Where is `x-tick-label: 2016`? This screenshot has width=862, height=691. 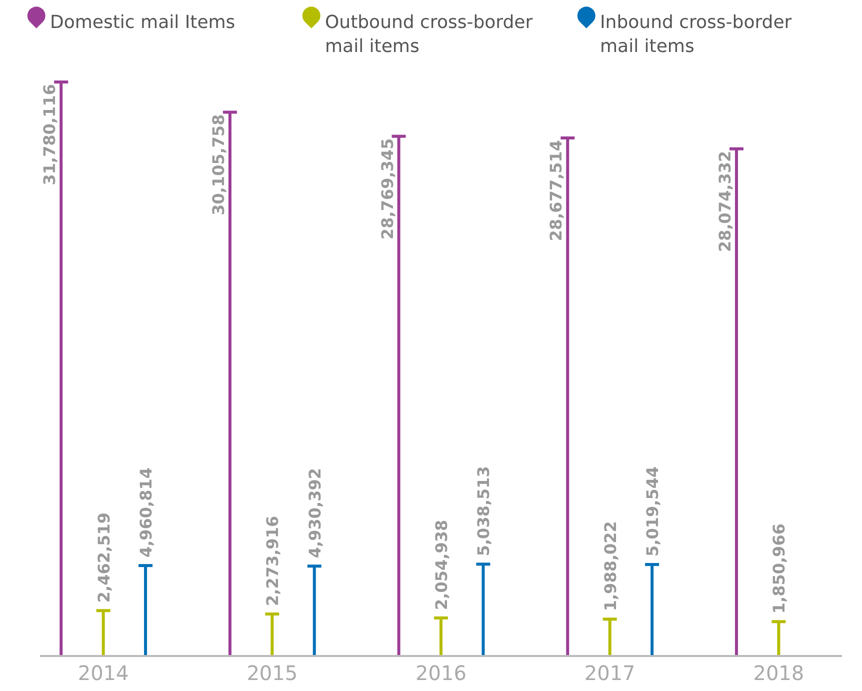
x-tick-label: 2016 is located at coordinates (441, 673).